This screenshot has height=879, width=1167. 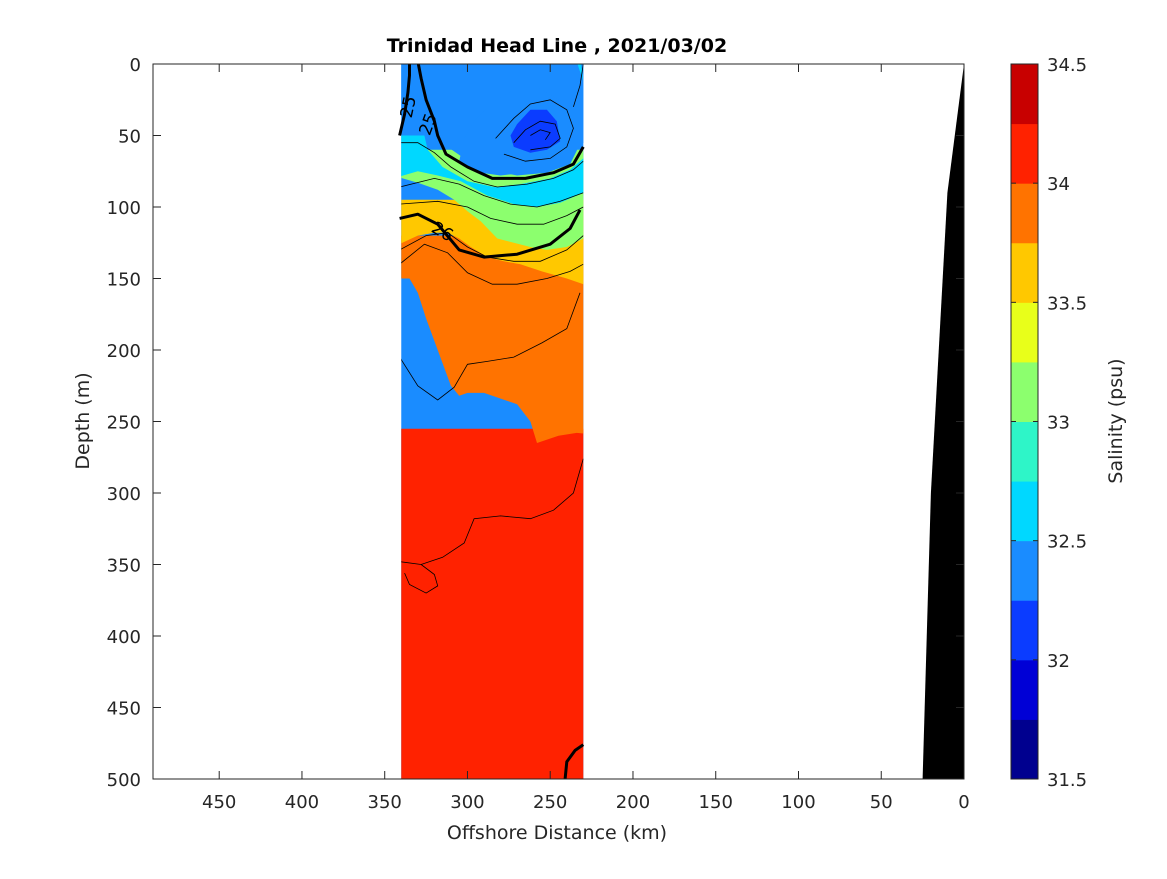 What do you see at coordinates (135, 65) in the screenshot?
I see `y-tick-label: 0` at bounding box center [135, 65].